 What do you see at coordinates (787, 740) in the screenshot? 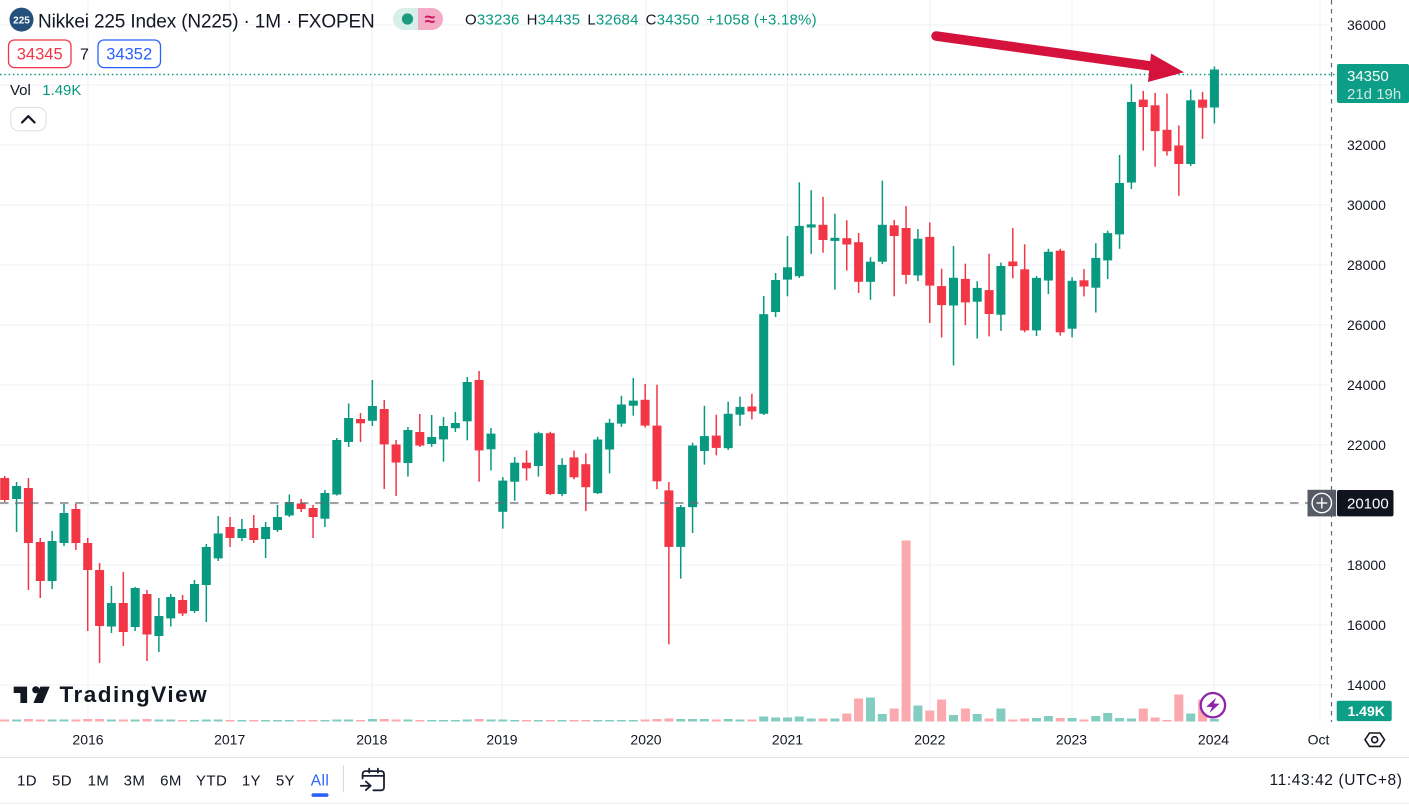
I see `svg-text: 2021` at bounding box center [787, 740].